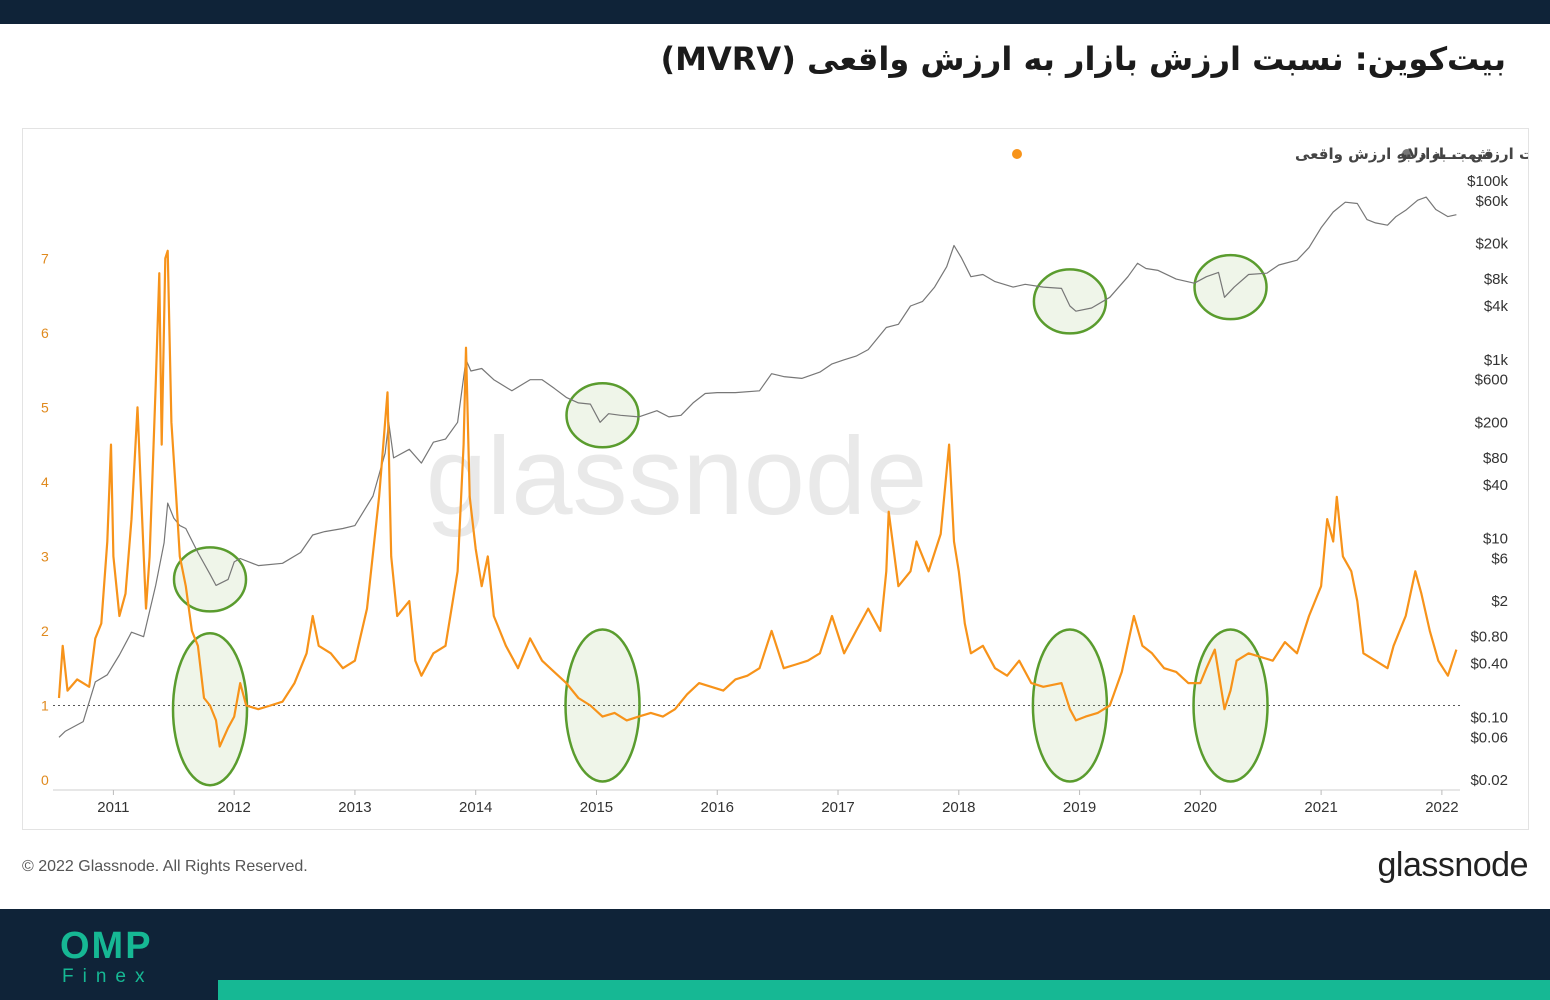 This screenshot has height=1000, width=1550. Describe the element at coordinates (775, 12) in the screenshot. I see `top-bar` at that location.